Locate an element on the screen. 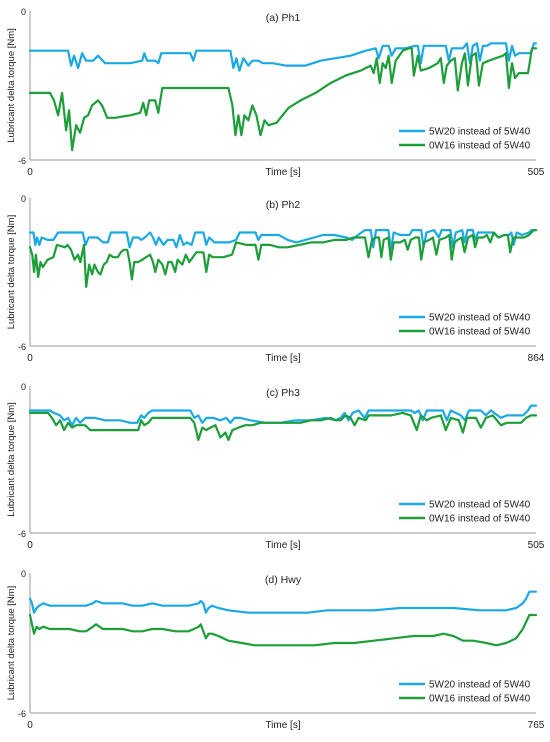 This screenshot has height=742, width=550. chart-title: (c) Ph3 is located at coordinates (283, 393).